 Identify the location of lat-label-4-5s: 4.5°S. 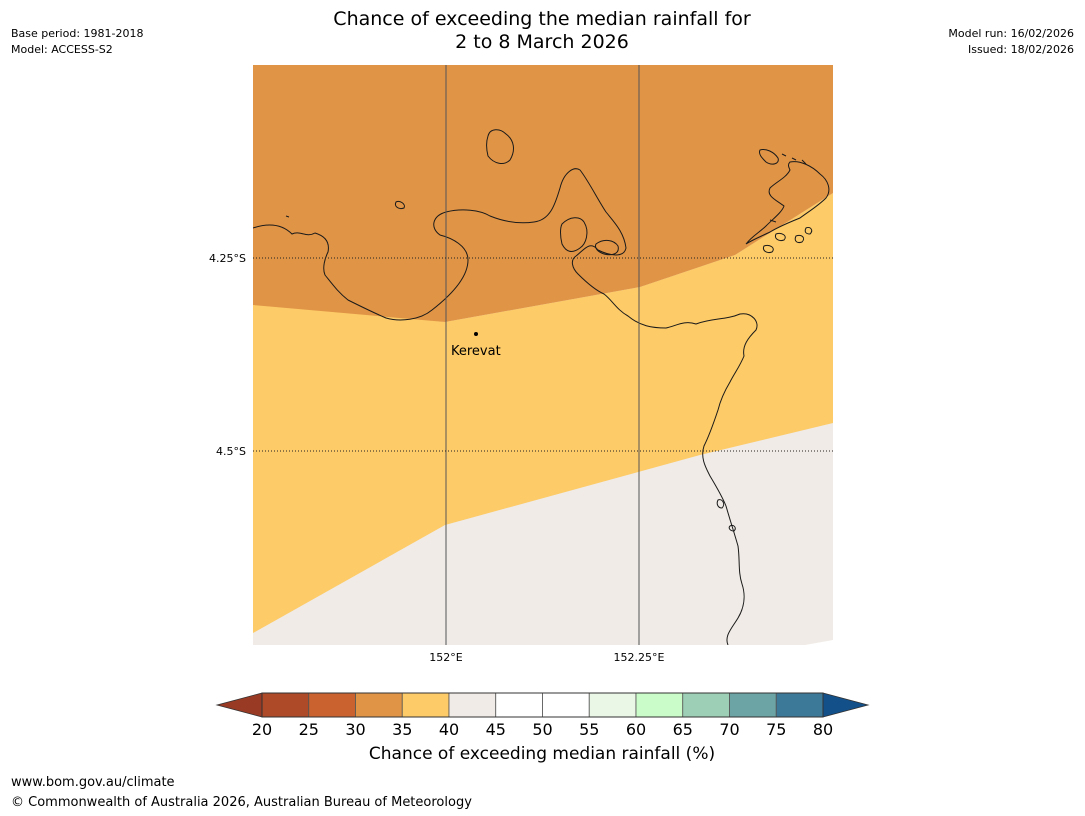
(231, 451).